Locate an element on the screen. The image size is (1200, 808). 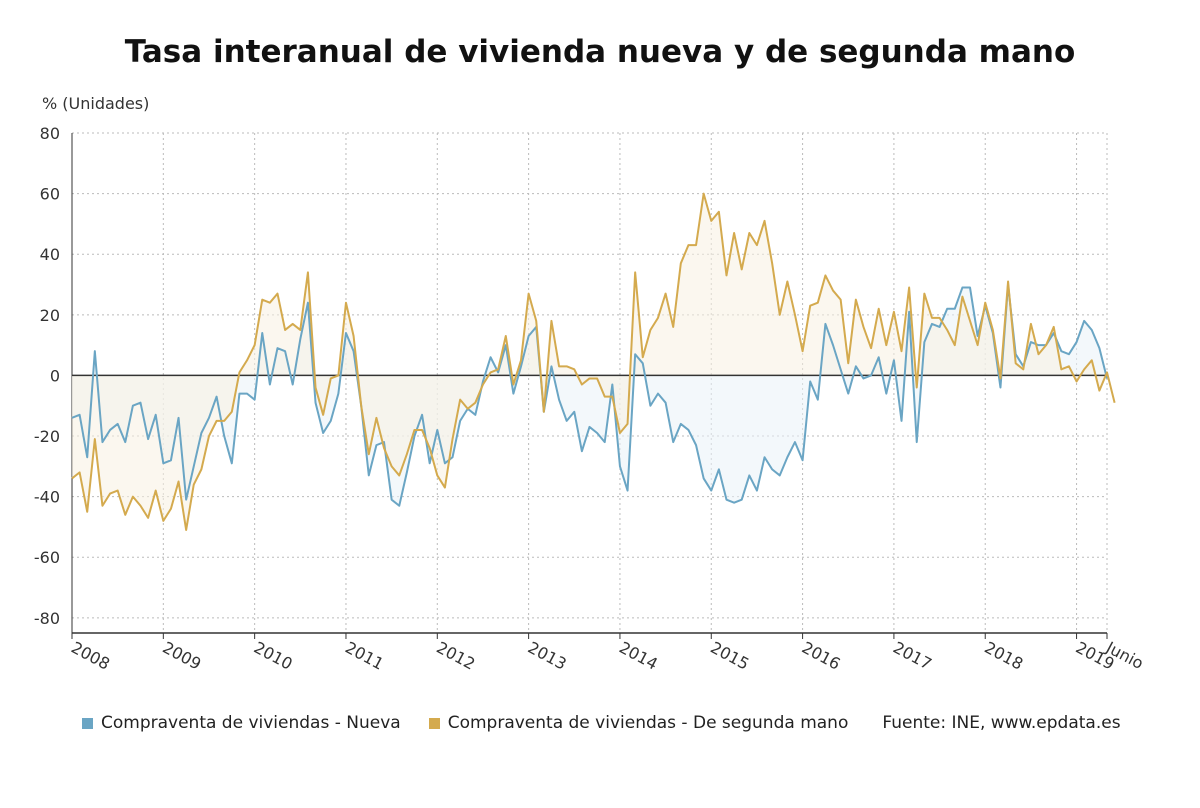
legend-swatch-nueva is located at coordinates (87, 723).